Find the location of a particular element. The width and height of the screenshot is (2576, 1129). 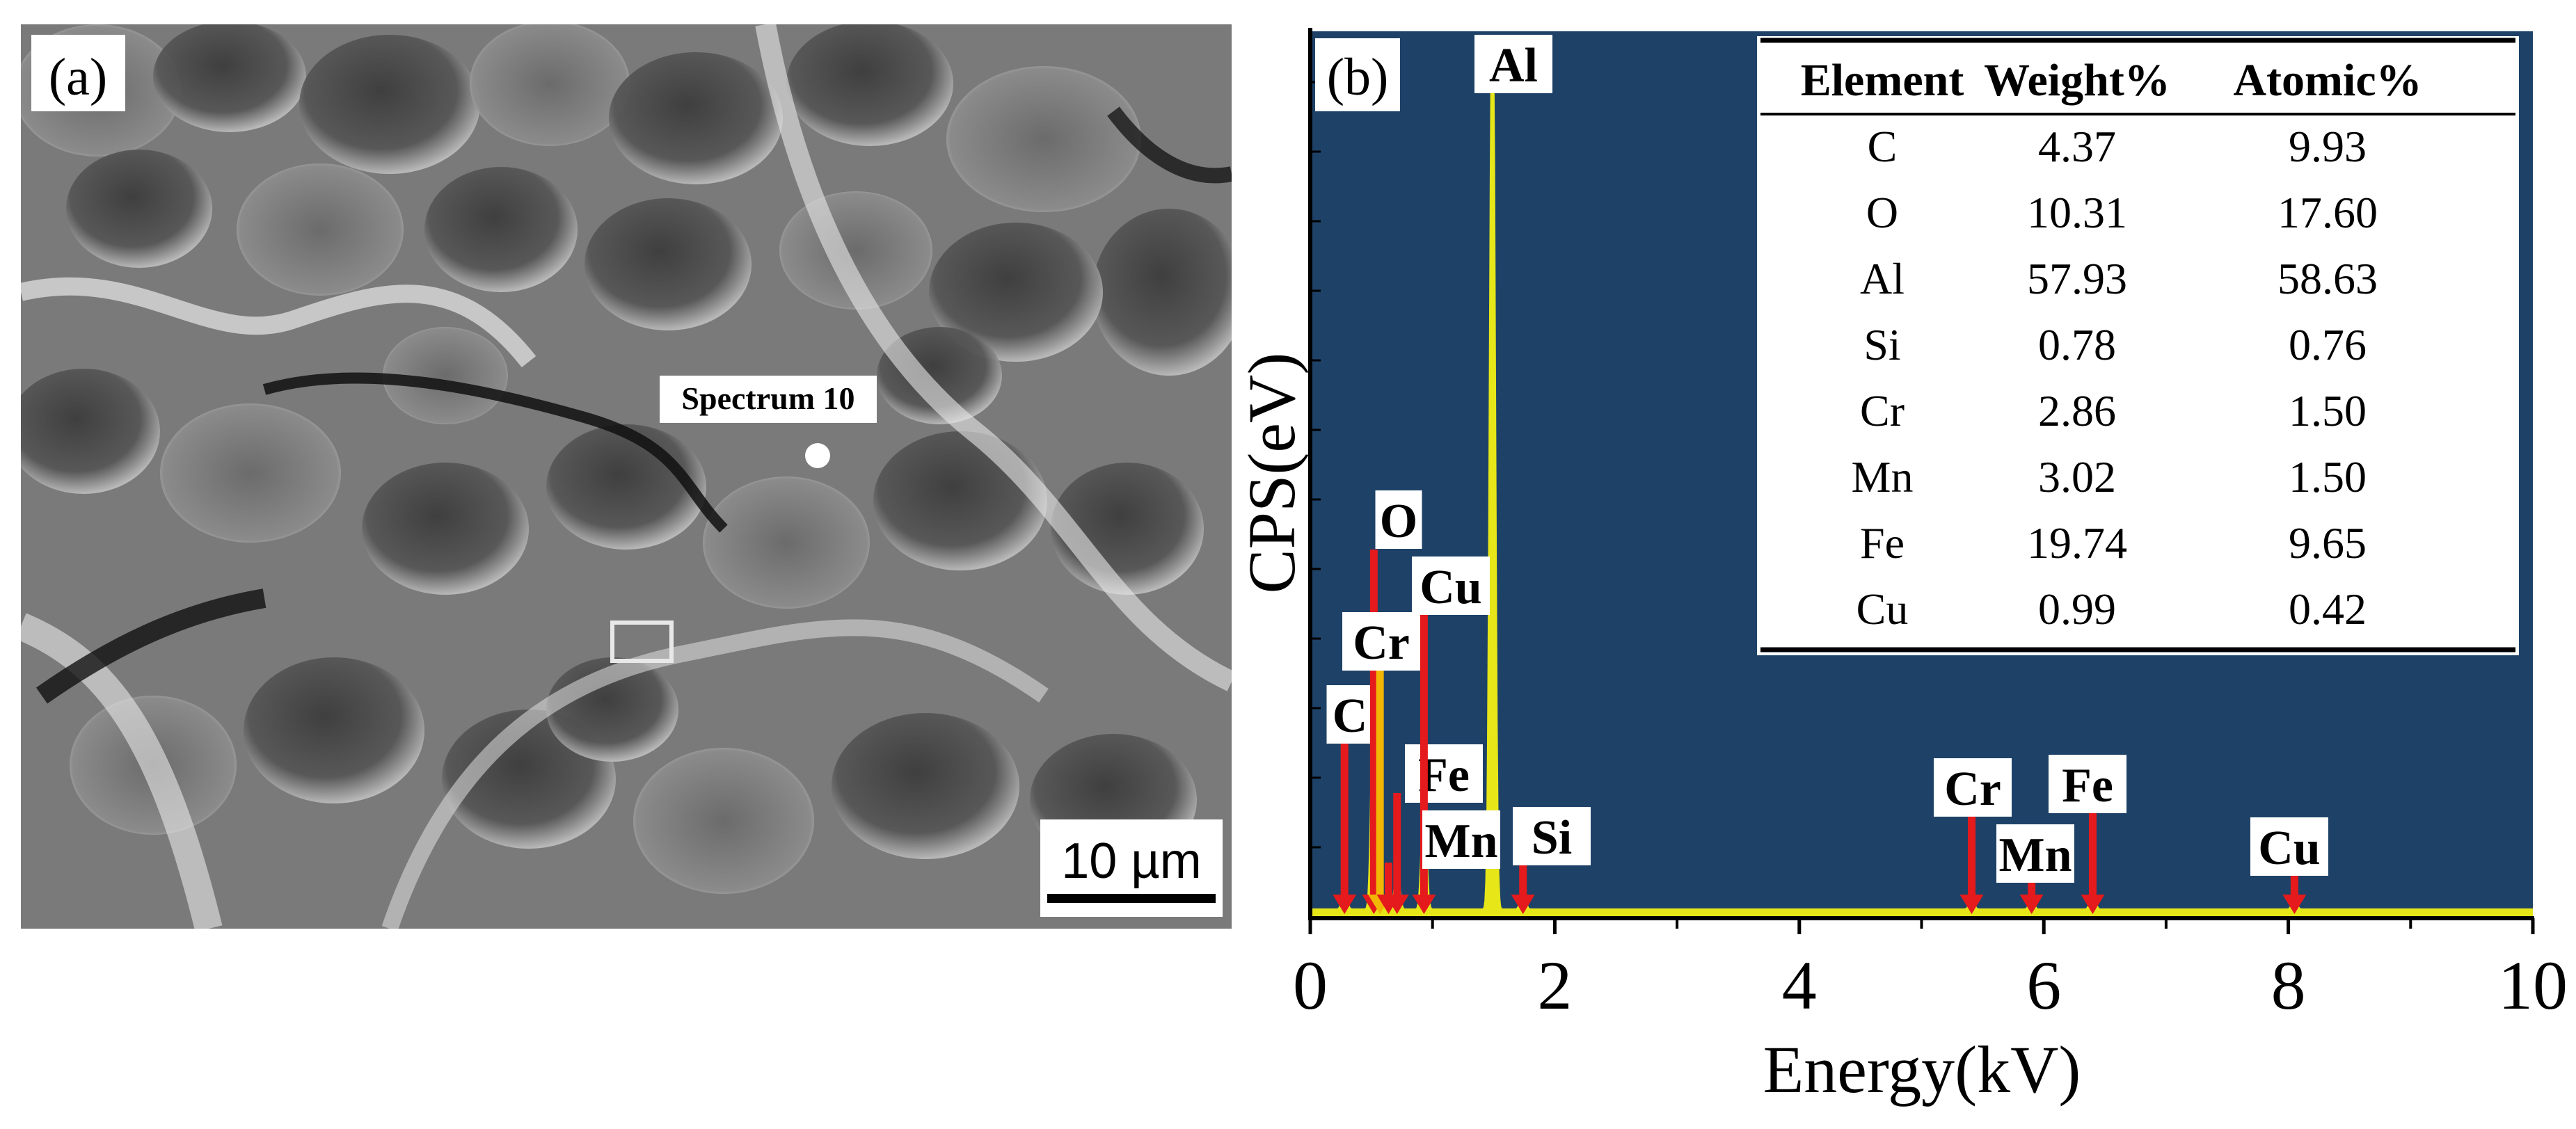

peak-marker: Cr is located at coordinates (1973, 836).